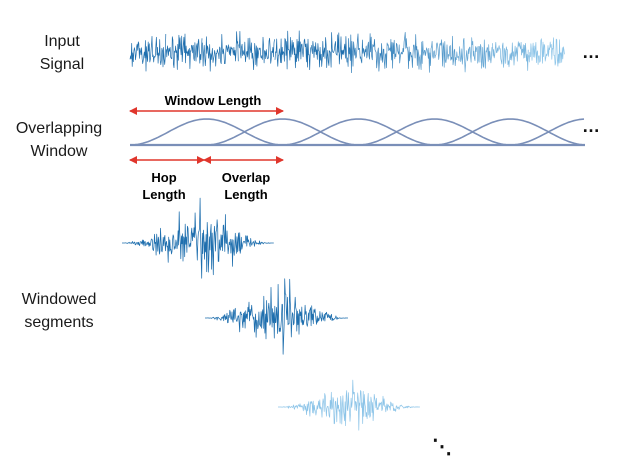 Image resolution: width=617 pixels, height=469 pixels. What do you see at coordinates (59, 140) in the screenshot?
I see `overlapping-window-label: Overlapping Window` at bounding box center [59, 140].